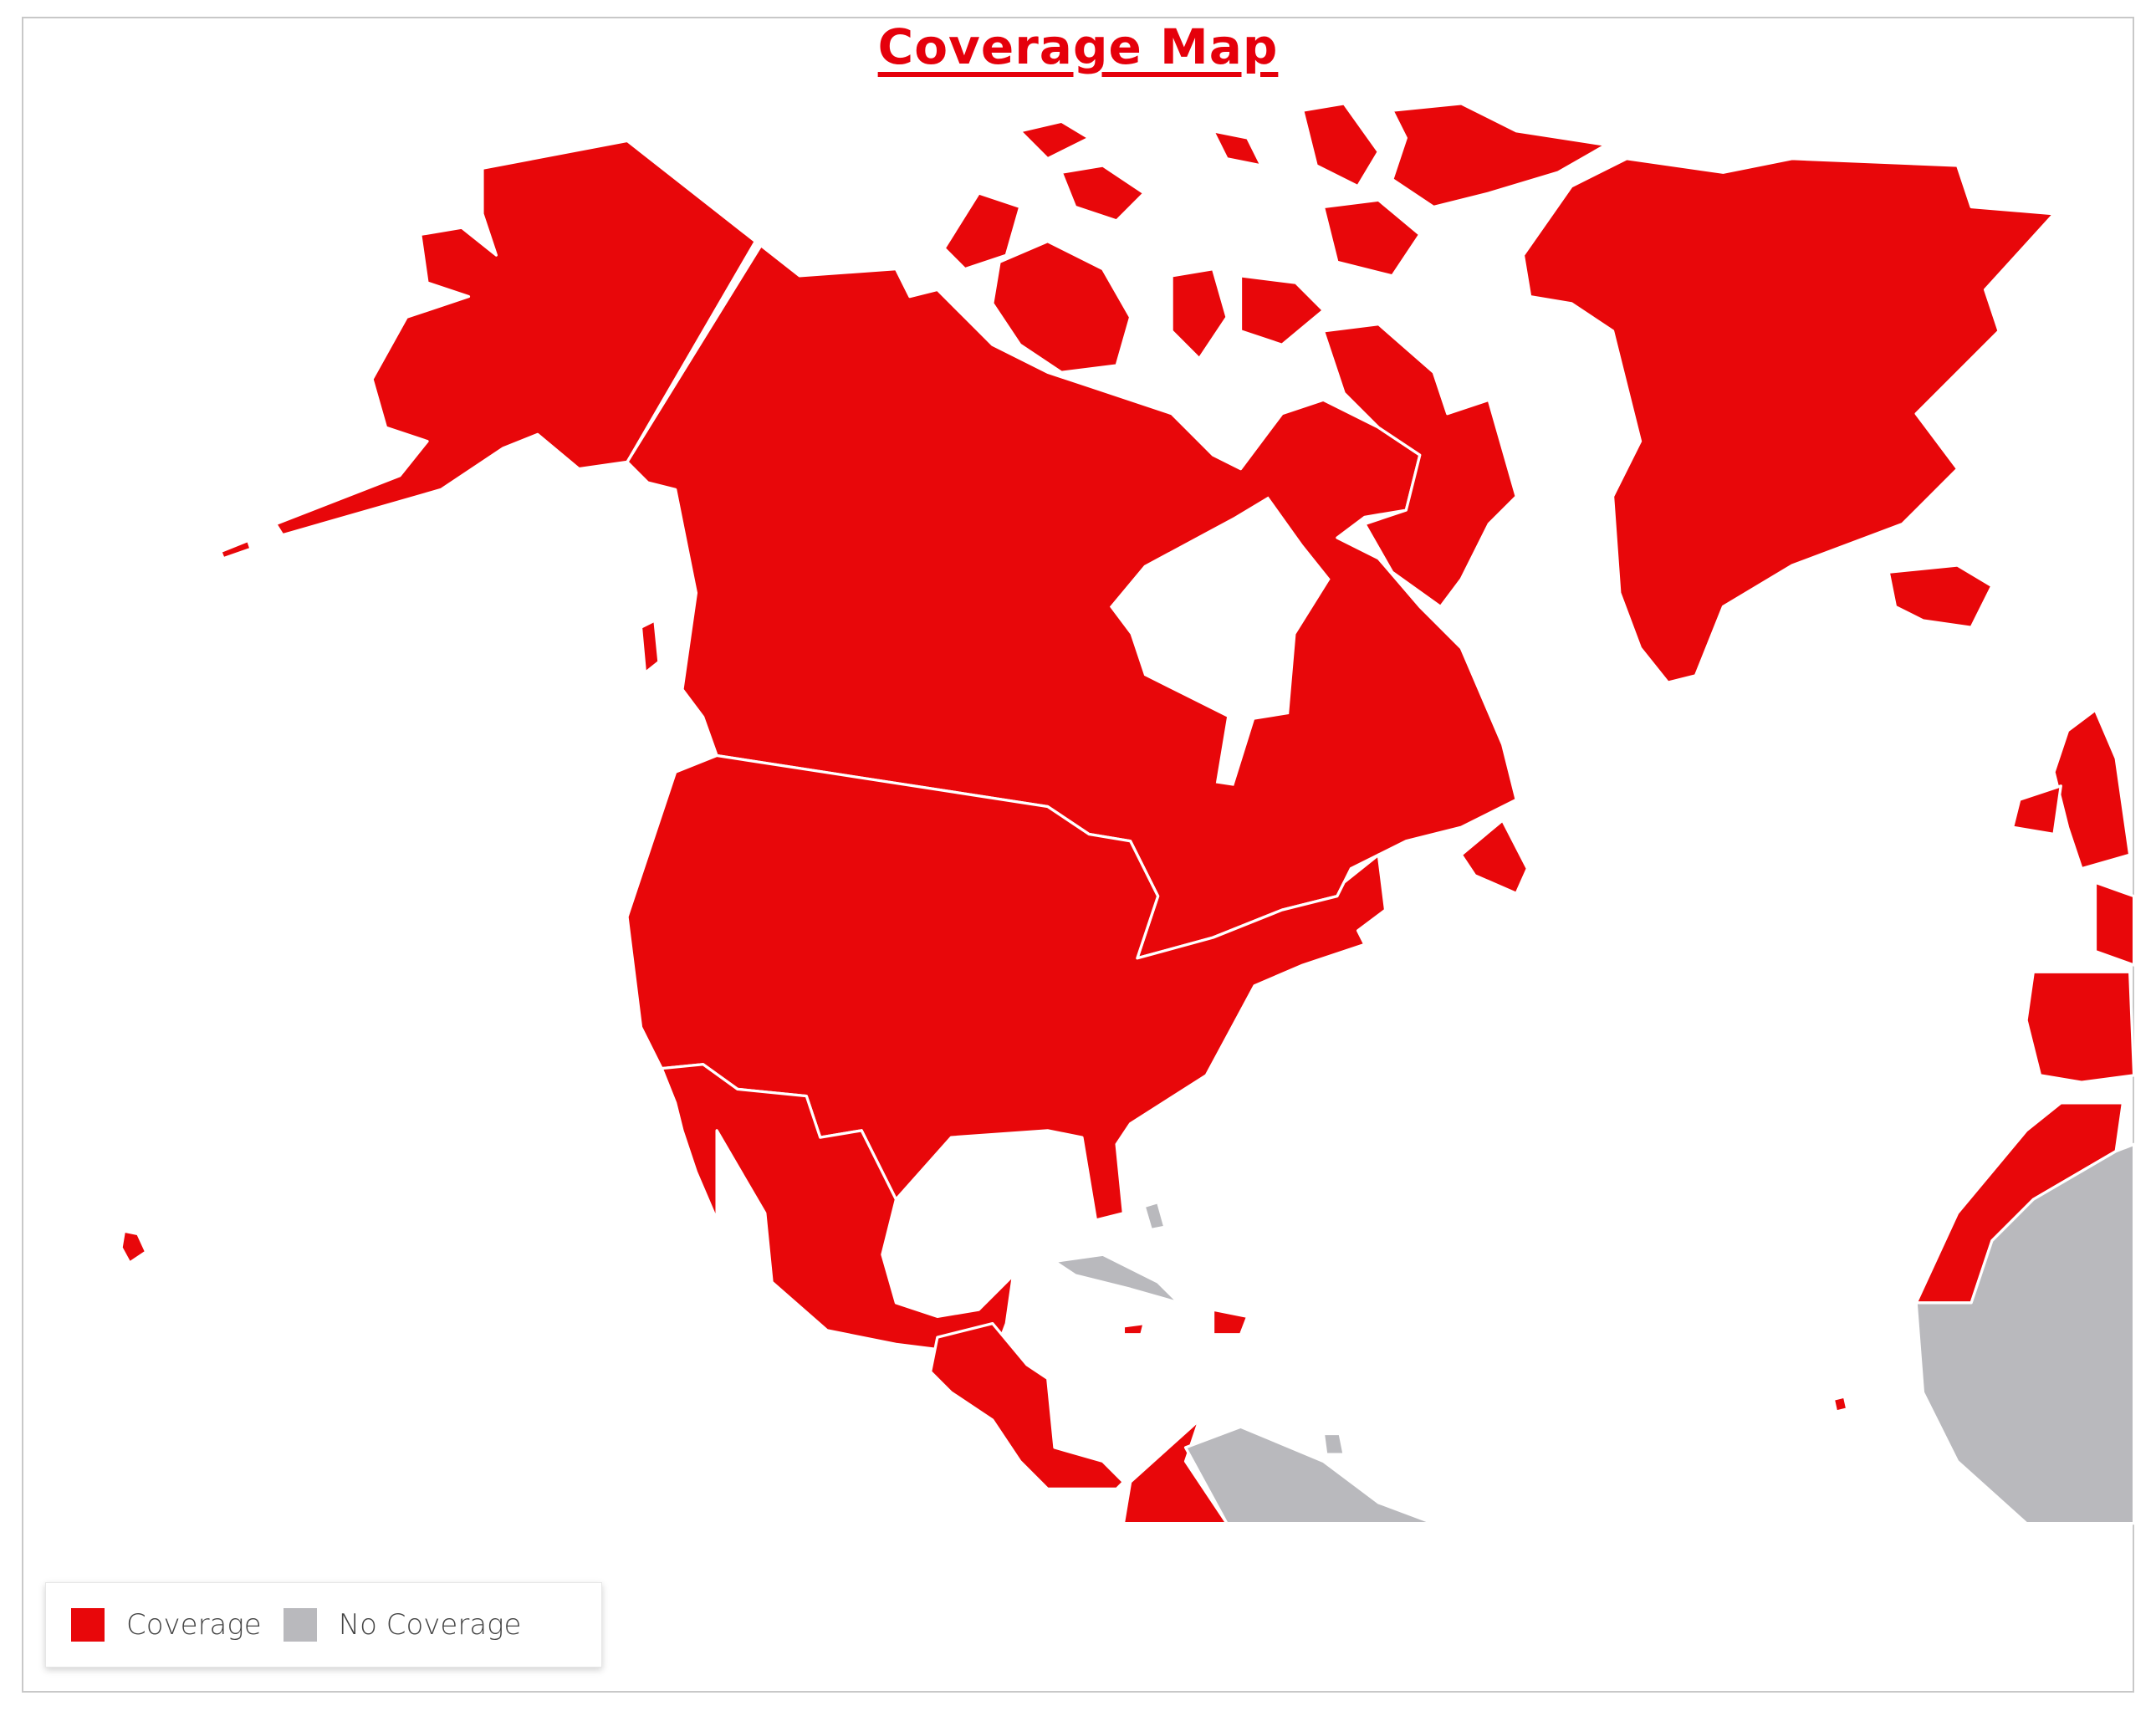 This screenshot has width=2156, height=1711. What do you see at coordinates (300, 1625) in the screenshot?
I see `no-coverage-swatch` at bounding box center [300, 1625].